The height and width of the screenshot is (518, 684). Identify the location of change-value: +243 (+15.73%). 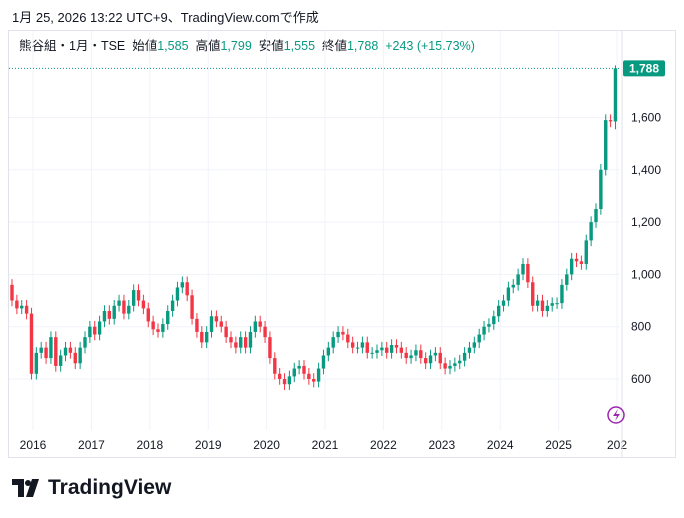
(430, 46).